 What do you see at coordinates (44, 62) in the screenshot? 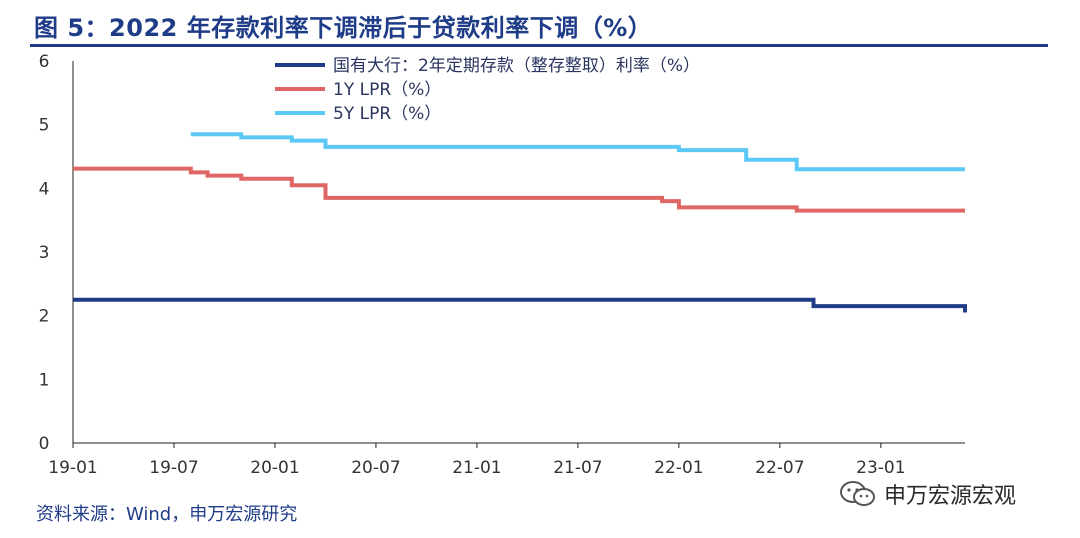
I see `y-tick-label: 6` at bounding box center [44, 62].